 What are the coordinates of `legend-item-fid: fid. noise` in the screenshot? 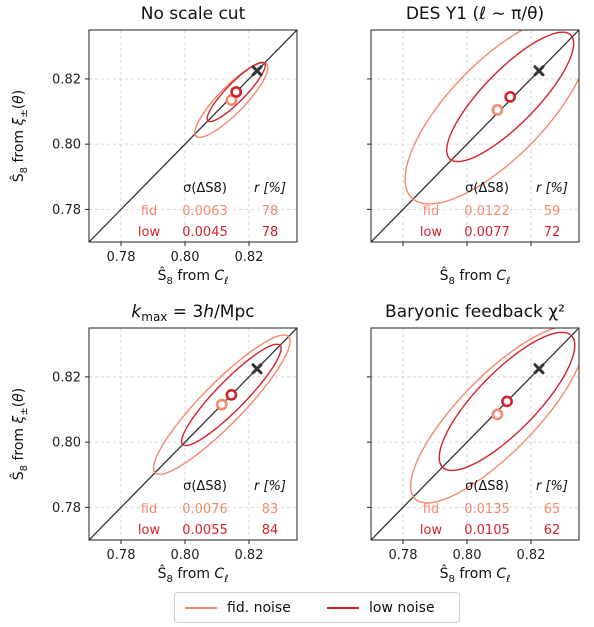 It's located at (238, 608).